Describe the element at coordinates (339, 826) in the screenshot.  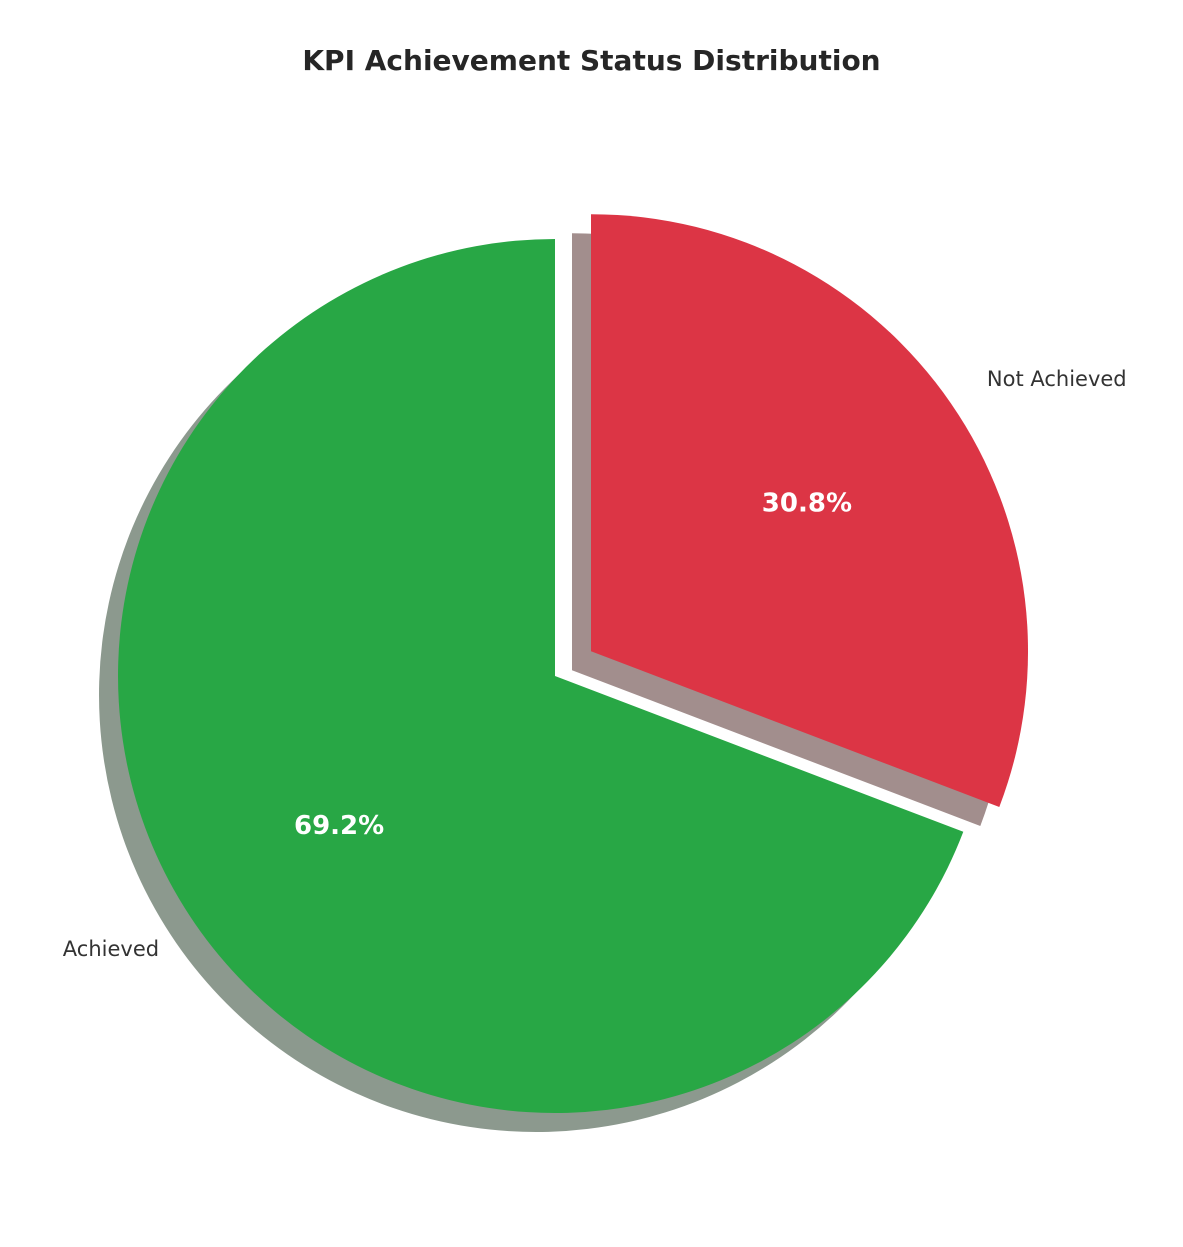
I see `pct-label-achieved: 69.2%` at that location.